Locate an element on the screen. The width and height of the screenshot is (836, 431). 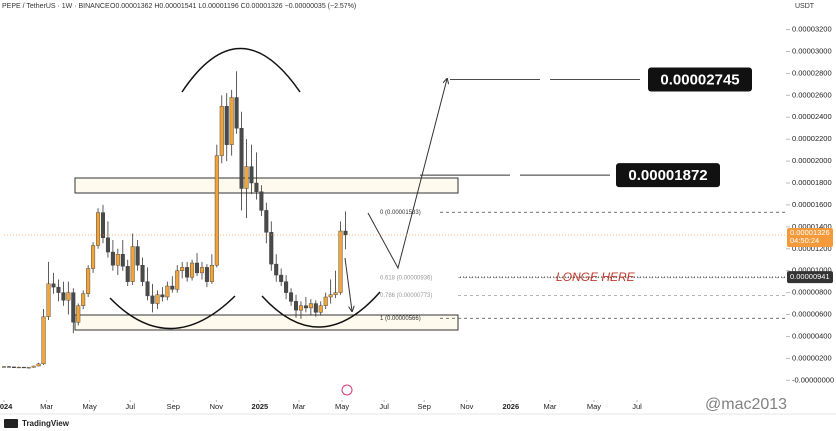
fib-label: 0.618 (0.00000936) is located at coordinates (406, 278).